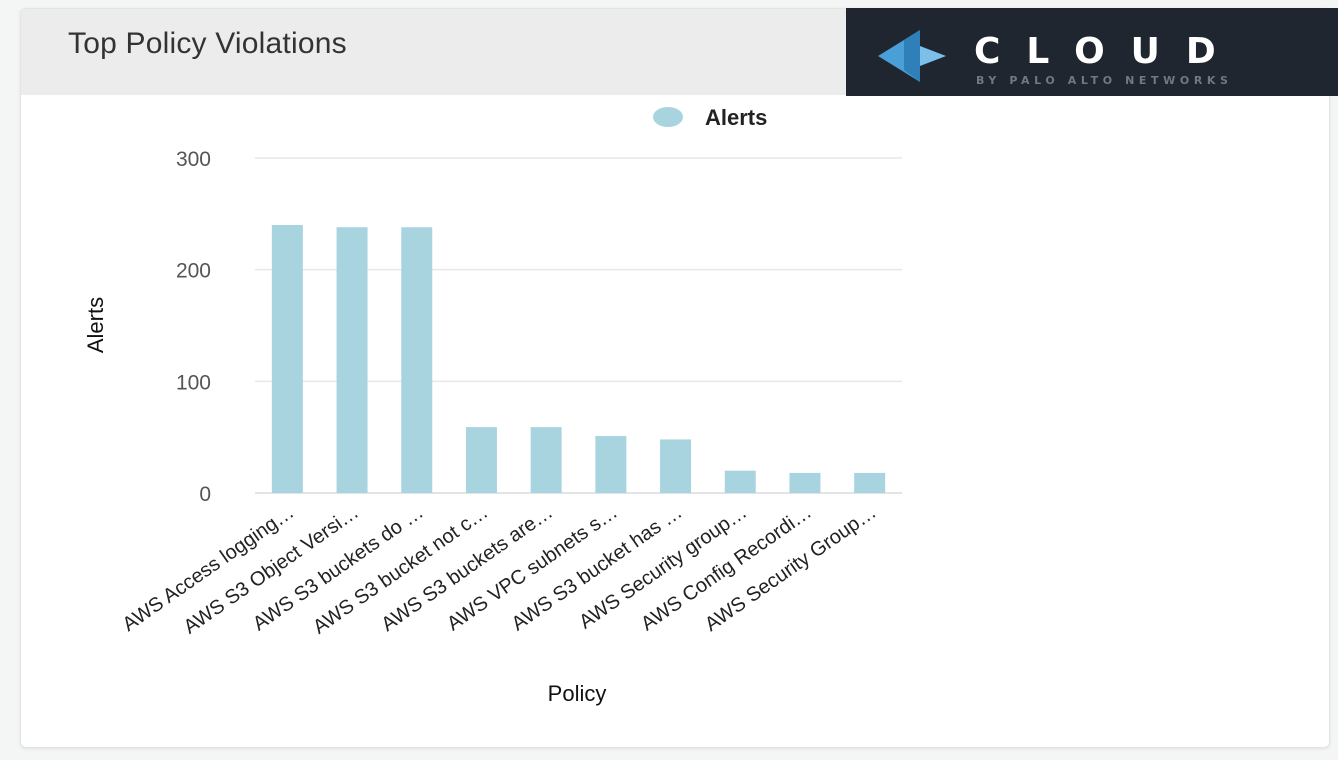  What do you see at coordinates (95, 325) in the screenshot?
I see `y-axis-title: Alerts` at bounding box center [95, 325].